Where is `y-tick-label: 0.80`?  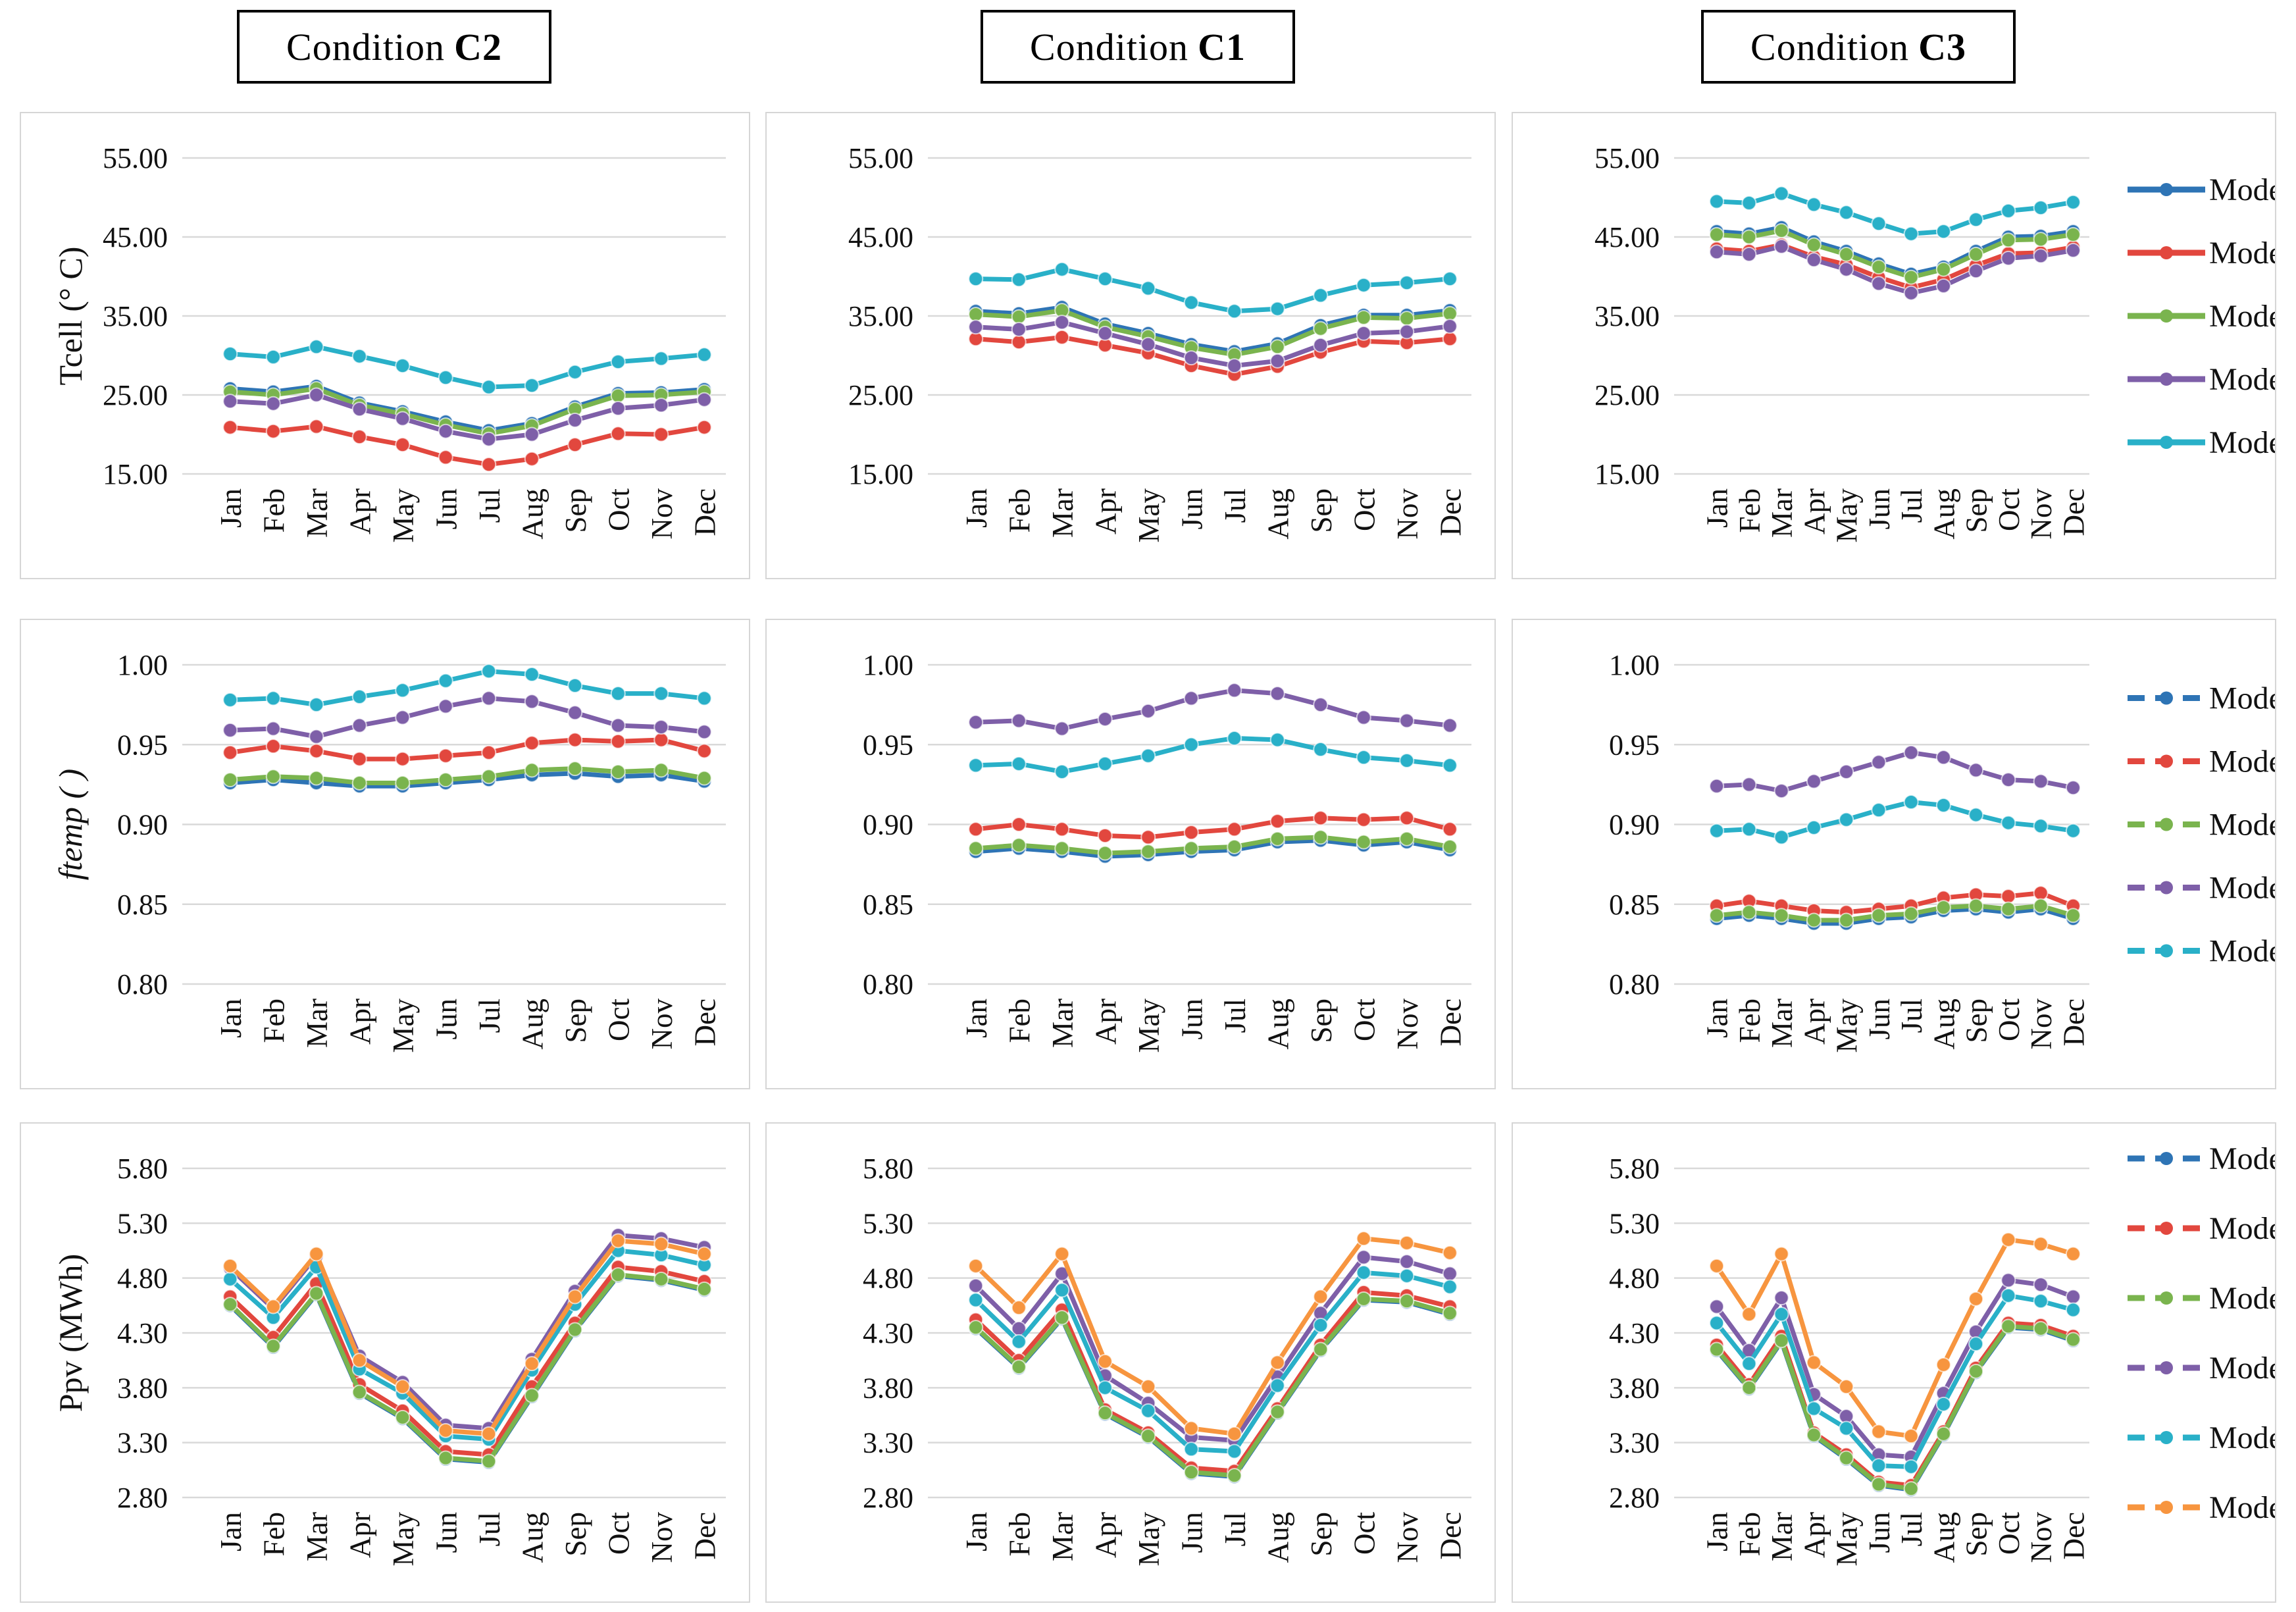
y-tick-label: 0.80 is located at coordinates (888, 984).